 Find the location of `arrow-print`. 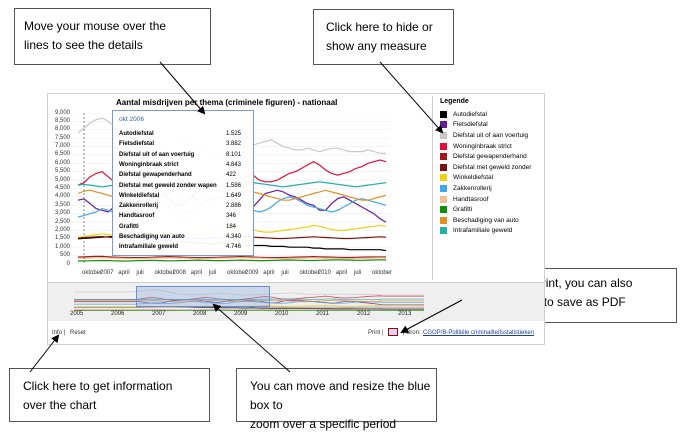

arrow-print is located at coordinates (432, 316).